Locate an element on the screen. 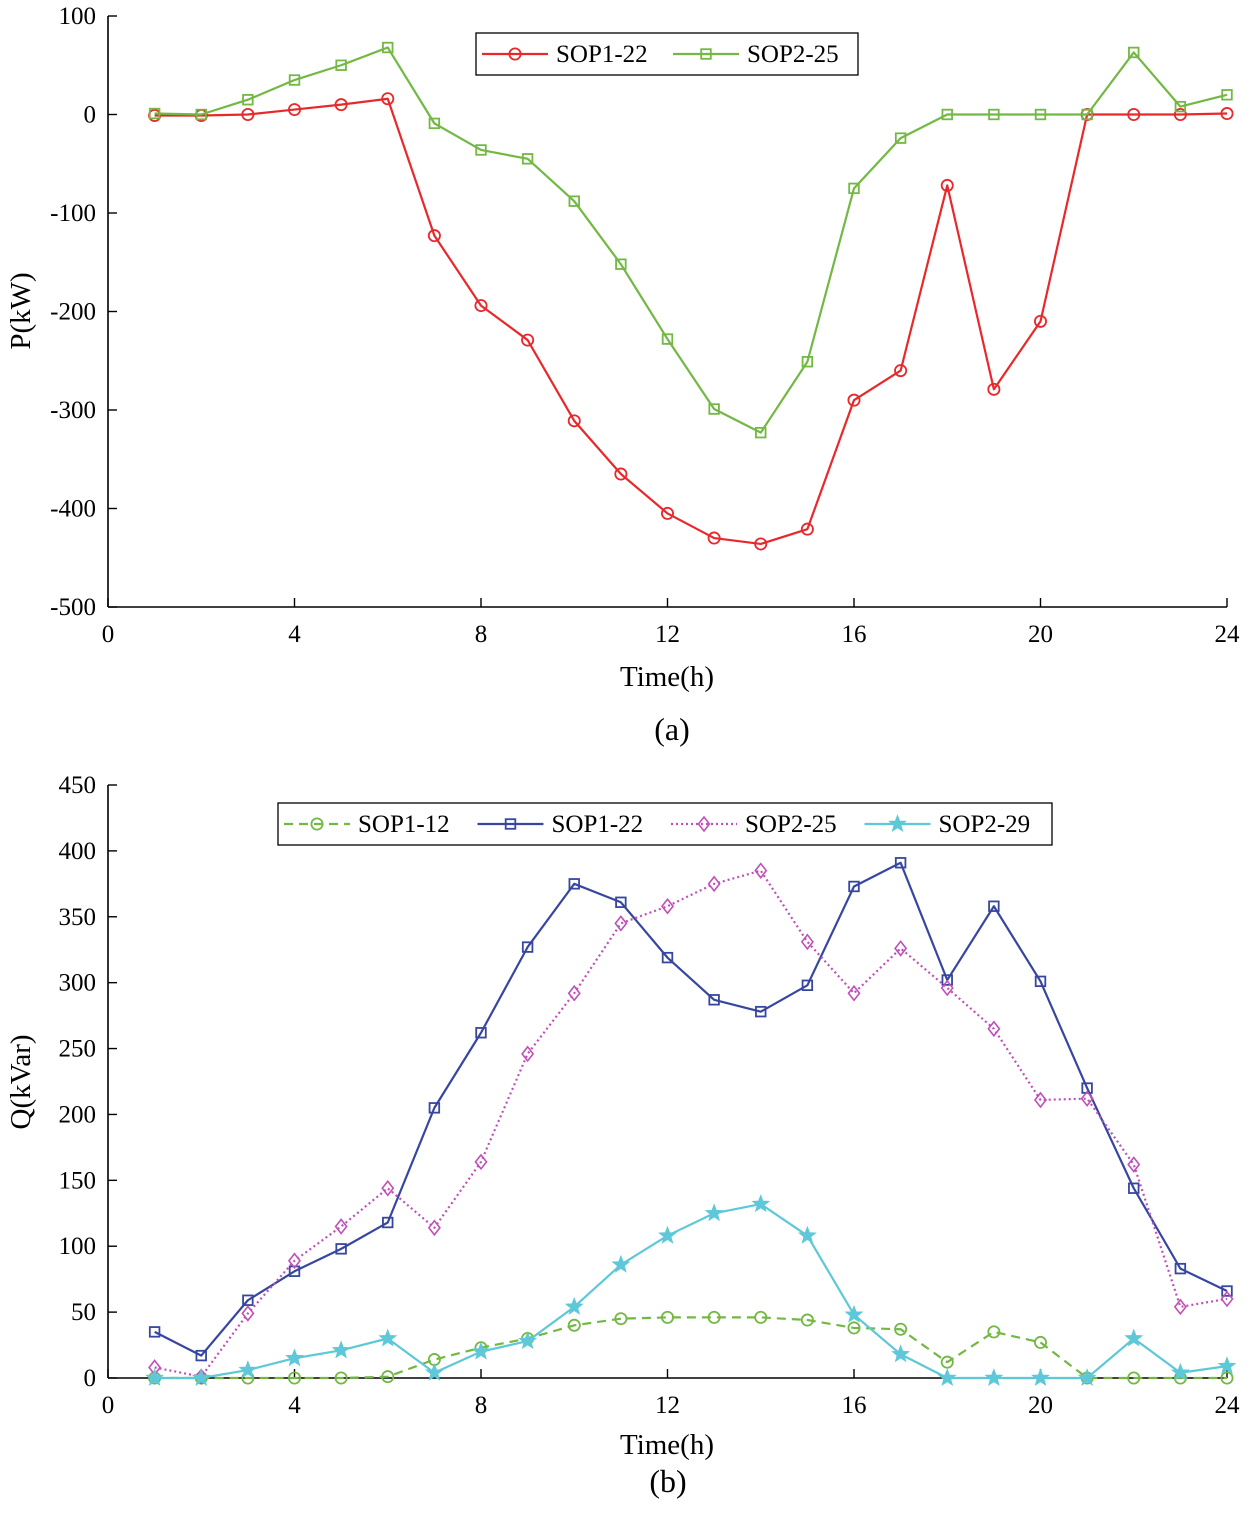 The width and height of the screenshot is (1250, 1528). y-axis-label-a: P(kW) is located at coordinates (21, 310).